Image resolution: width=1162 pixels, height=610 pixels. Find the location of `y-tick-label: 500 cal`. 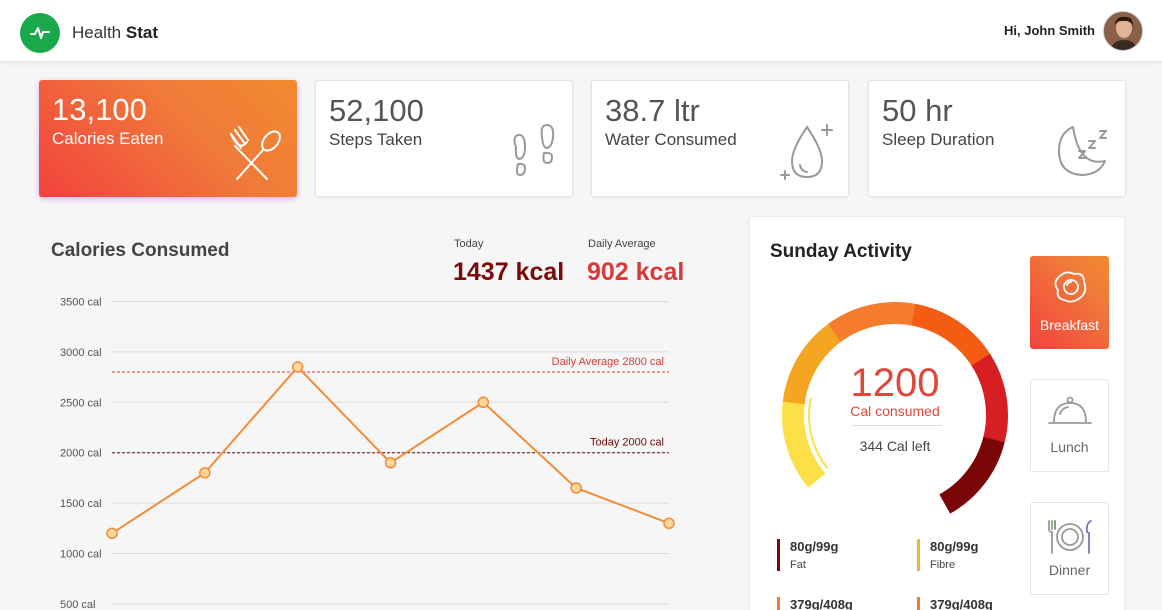

y-tick-label: 500 cal is located at coordinates (77, 604).